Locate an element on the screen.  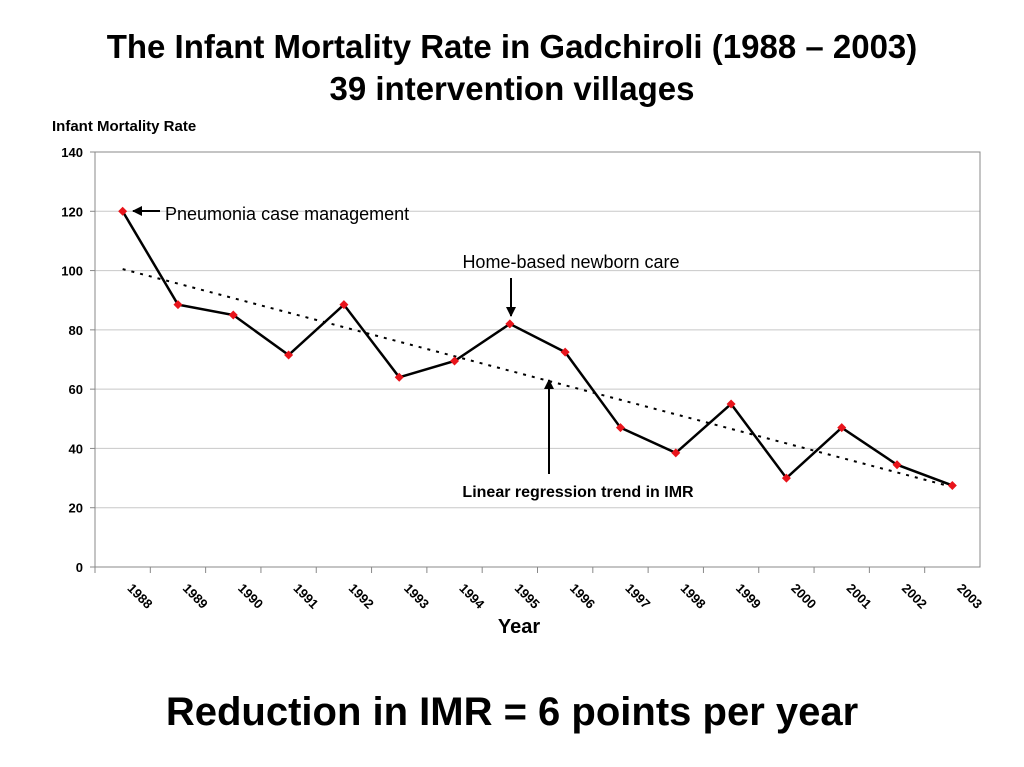
annotation-newborn-care: Home-based newborn care is located at coordinates (570, 262).